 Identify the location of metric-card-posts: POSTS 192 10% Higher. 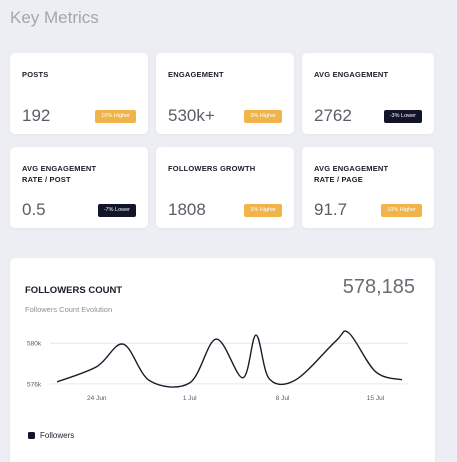
(79, 93).